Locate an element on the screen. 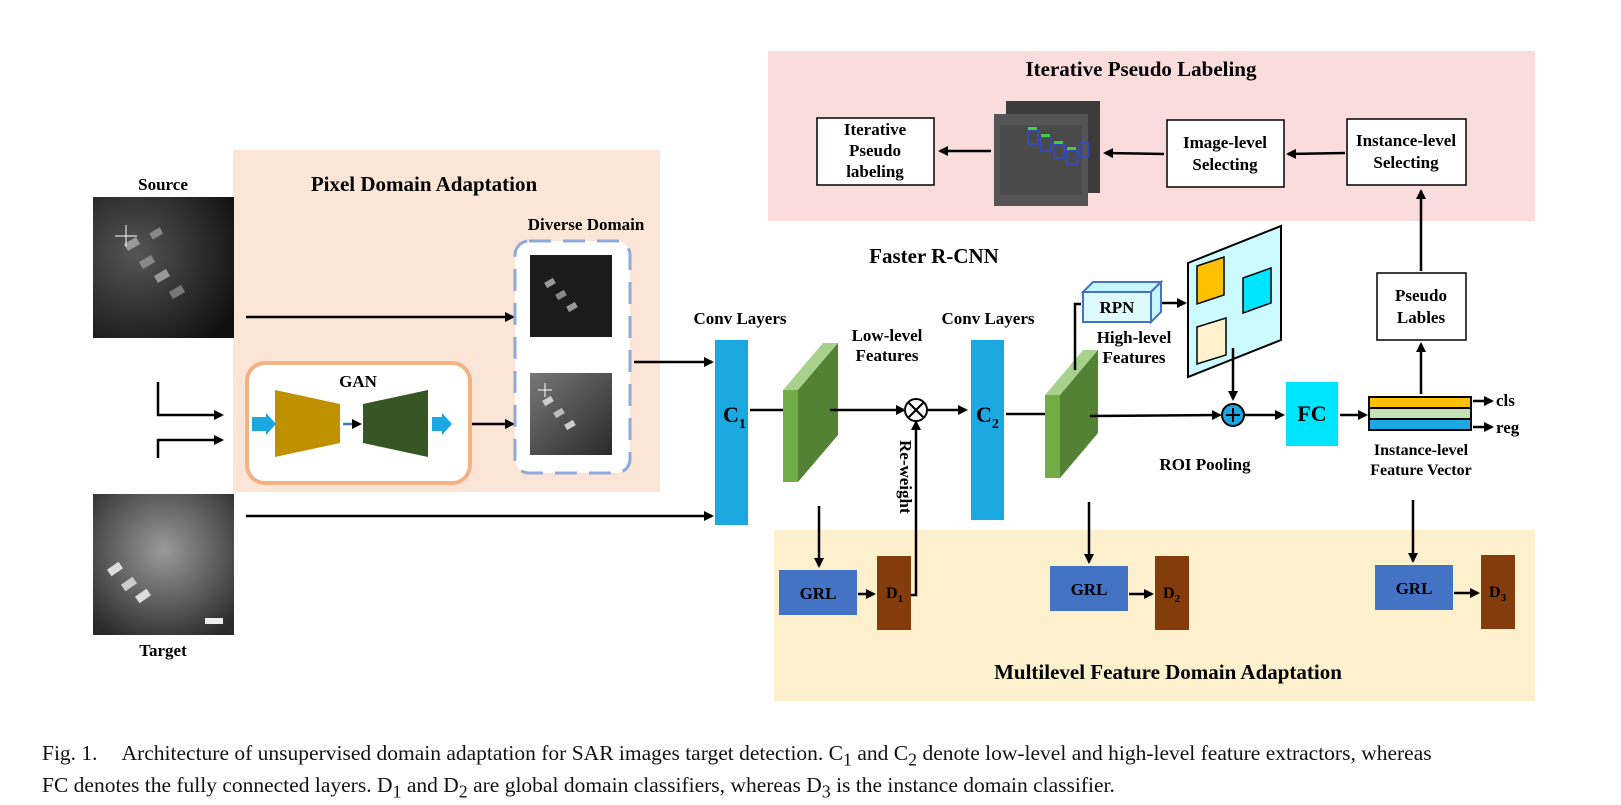 The image size is (1621, 805). grl-label-1: GRL is located at coordinates (818, 593).